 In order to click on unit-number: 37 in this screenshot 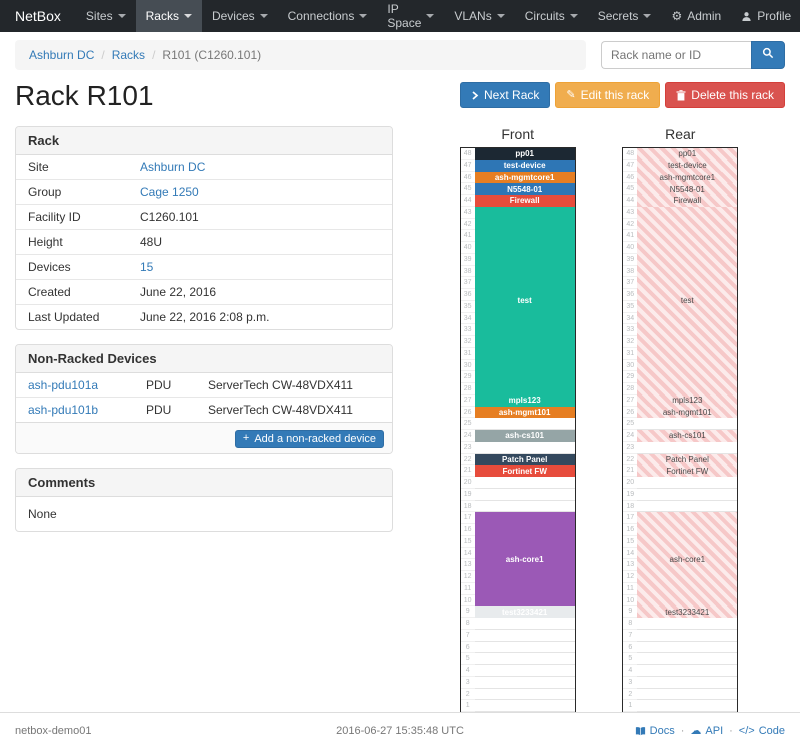, I will do `click(467, 283)`.